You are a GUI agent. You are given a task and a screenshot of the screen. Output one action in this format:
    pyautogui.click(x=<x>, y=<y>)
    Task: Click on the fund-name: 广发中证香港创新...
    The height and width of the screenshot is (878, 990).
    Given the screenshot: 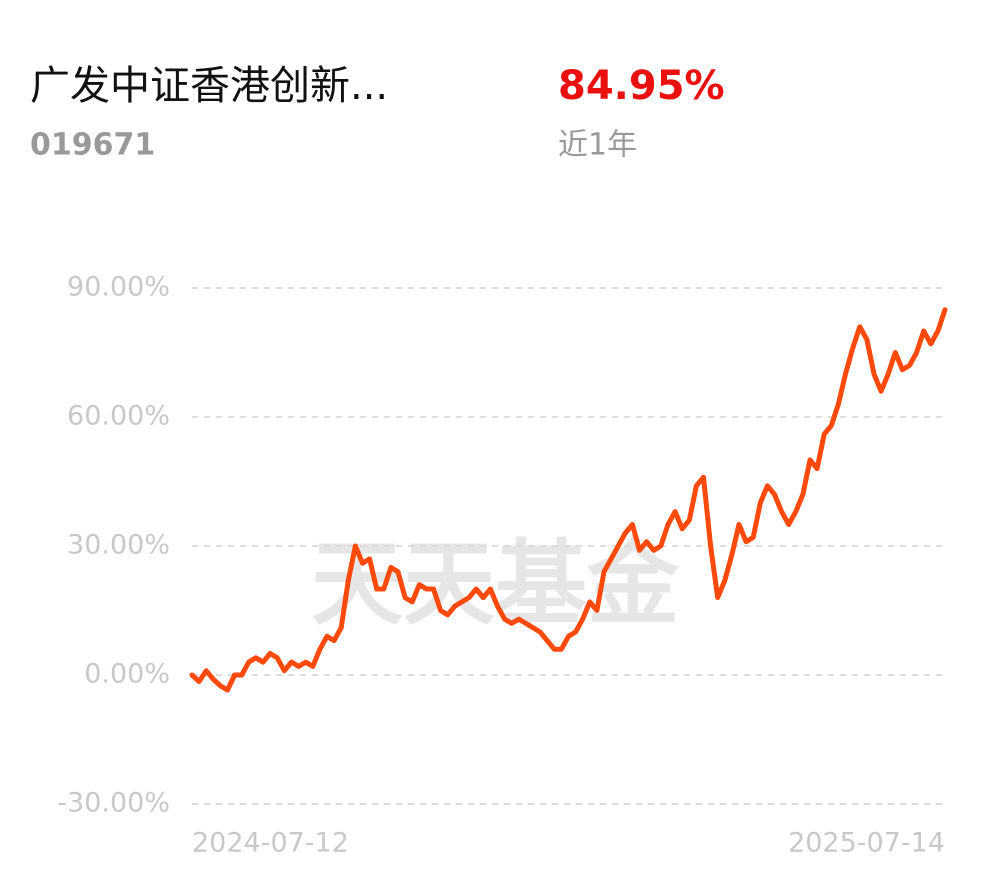 What is the action you would take?
    pyautogui.click(x=209, y=86)
    